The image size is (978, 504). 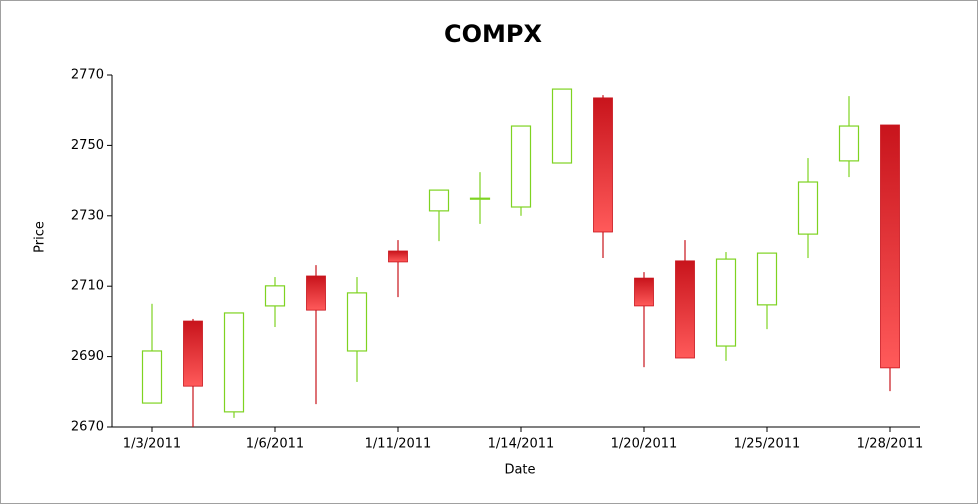 What do you see at coordinates (152, 444) in the screenshot?
I see `x-tick-label: 1/3/2011` at bounding box center [152, 444].